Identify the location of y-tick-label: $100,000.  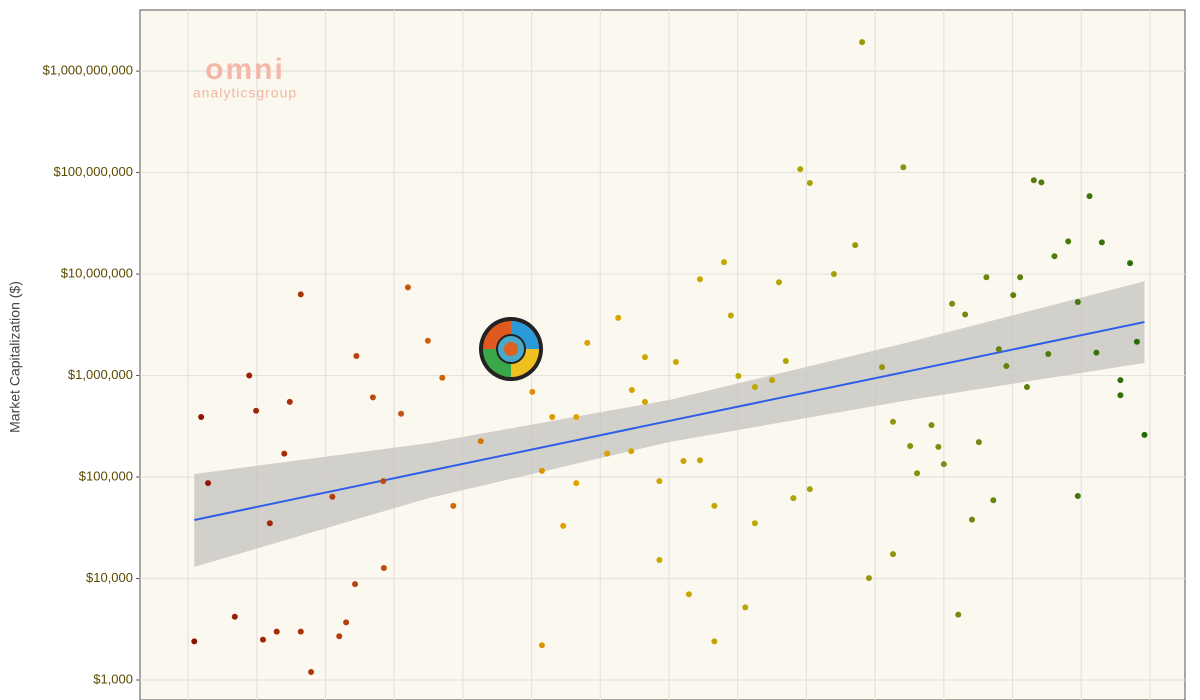
(106, 475).